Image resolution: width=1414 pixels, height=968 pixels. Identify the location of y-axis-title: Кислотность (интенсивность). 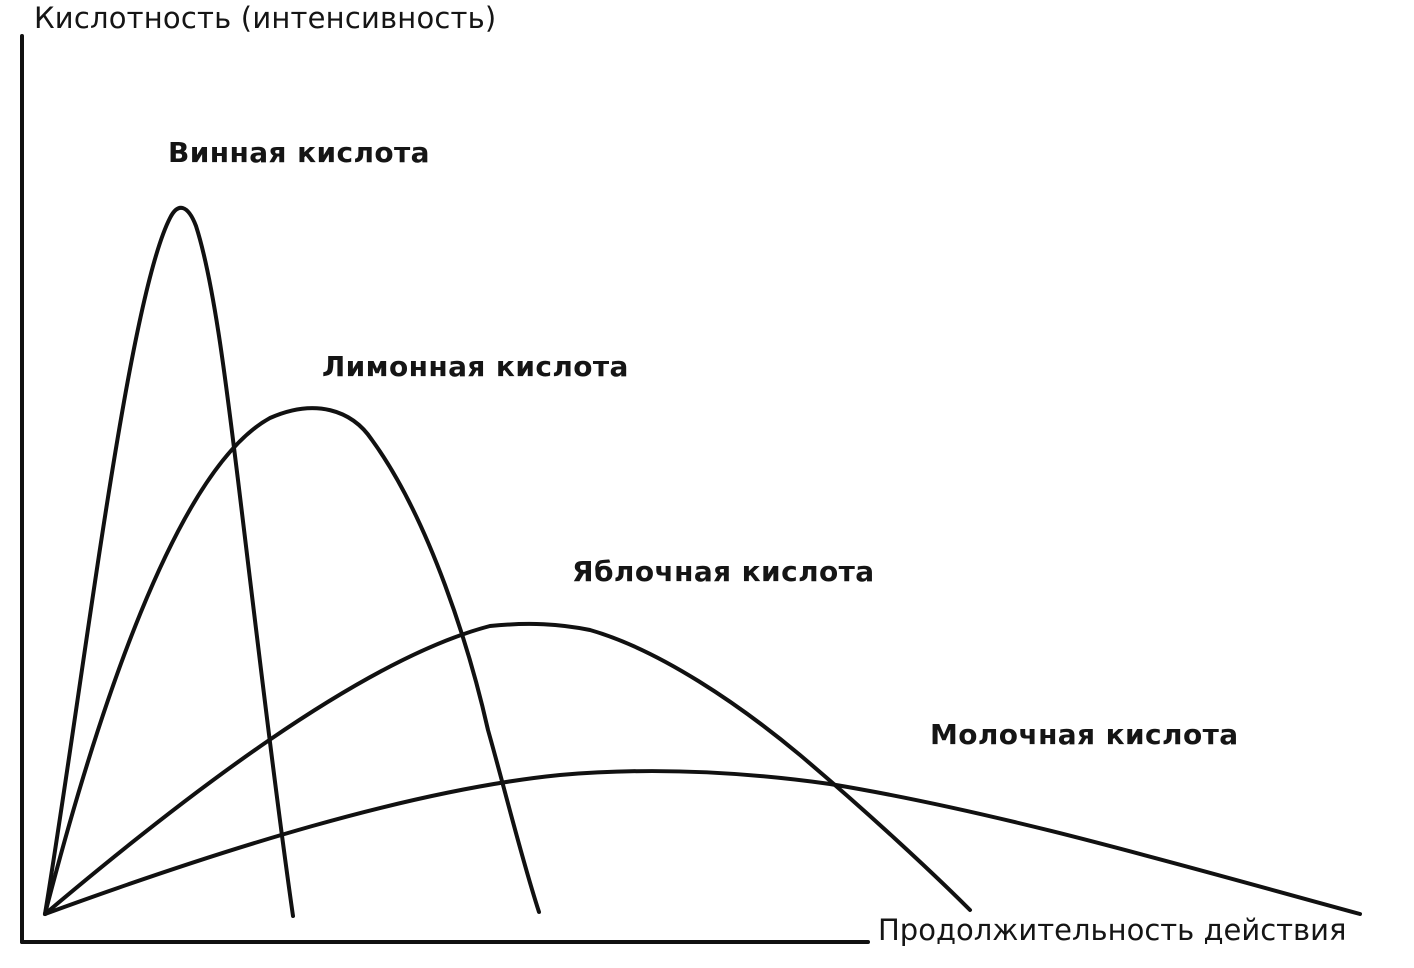
(265, 18).